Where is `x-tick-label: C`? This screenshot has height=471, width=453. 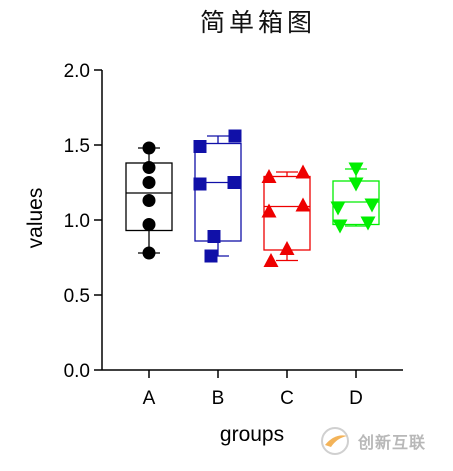
x-tick-label: C is located at coordinates (287, 398).